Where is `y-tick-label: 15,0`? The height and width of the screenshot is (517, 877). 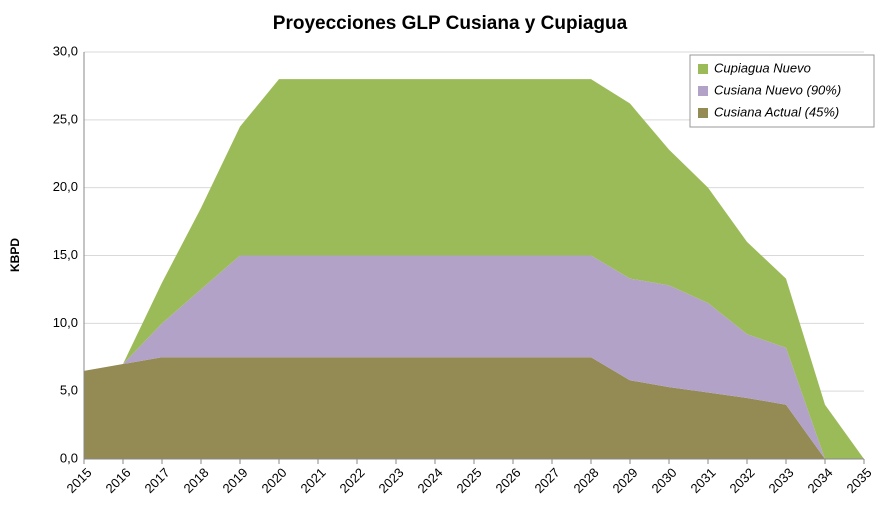
y-tick-label: 15,0 is located at coordinates (65, 254).